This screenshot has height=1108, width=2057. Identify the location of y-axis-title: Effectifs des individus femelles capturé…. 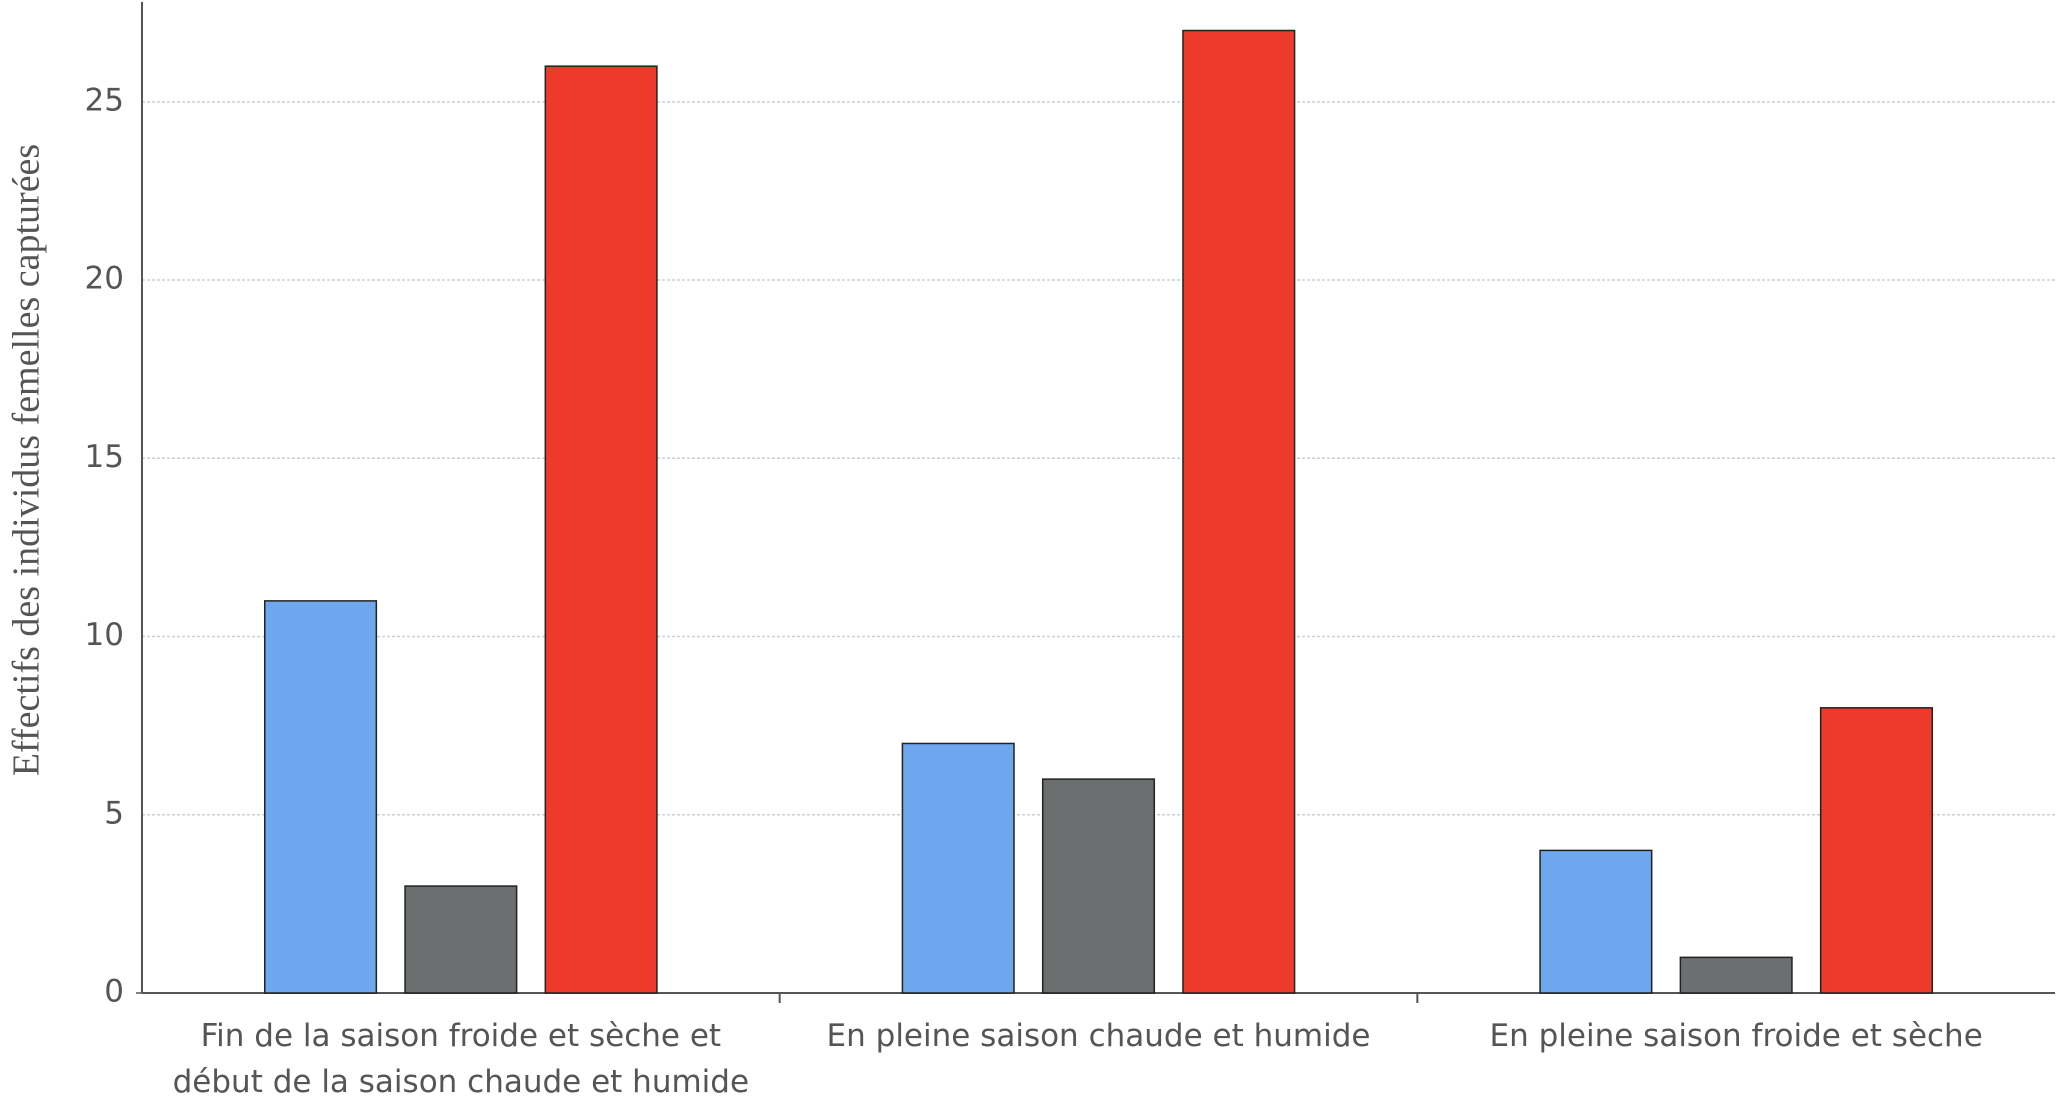
(27, 460).